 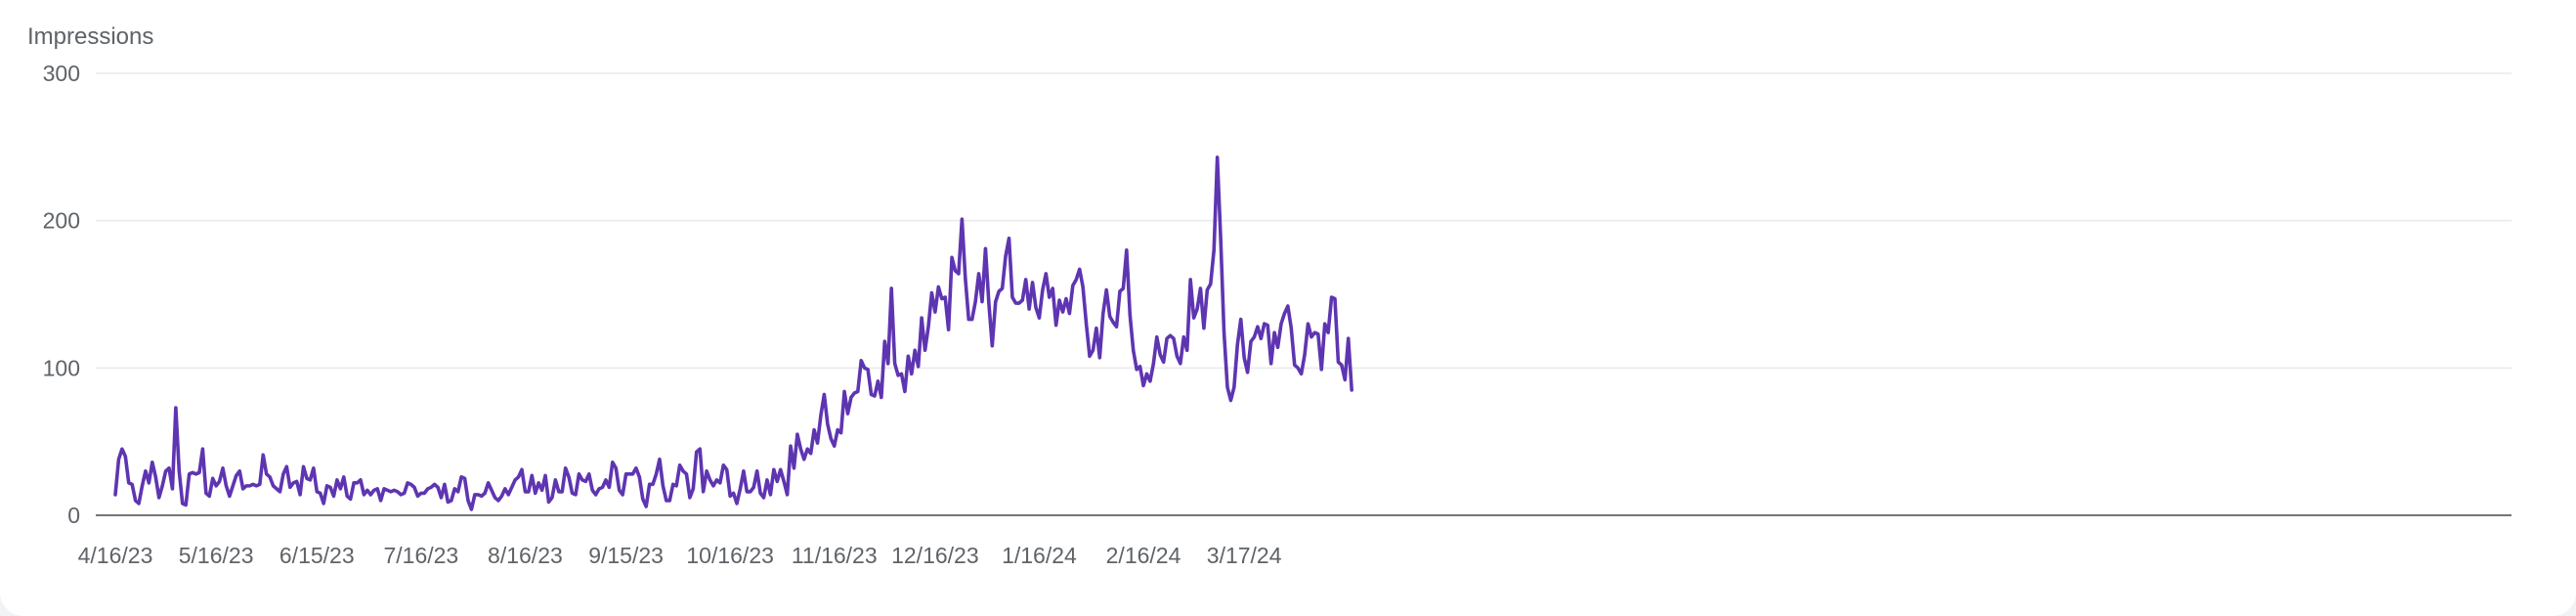 I want to click on x-tick-label: 2/16/24, so click(x=1143, y=555).